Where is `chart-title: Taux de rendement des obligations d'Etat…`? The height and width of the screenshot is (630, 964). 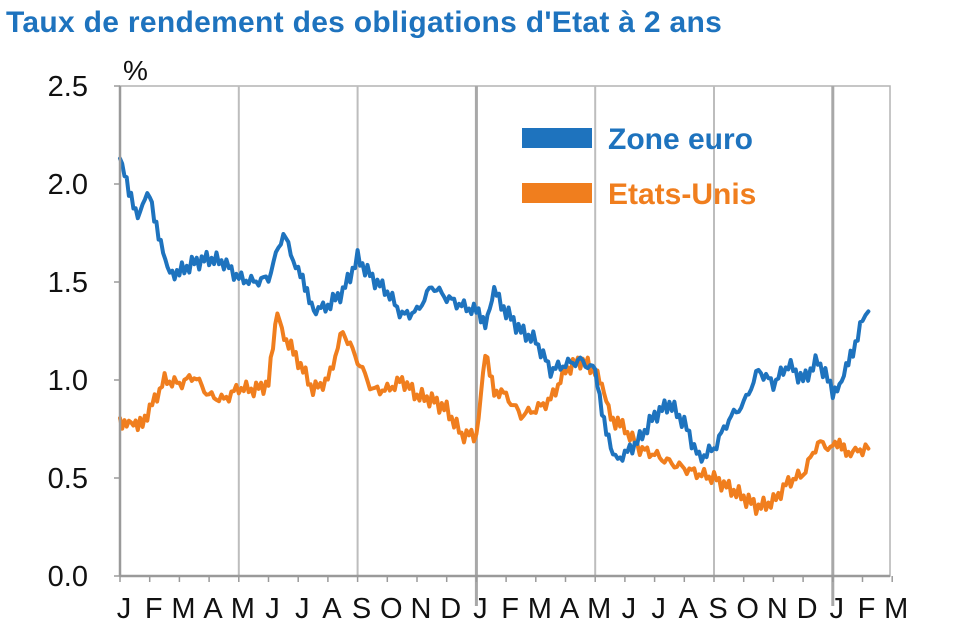
chart-title: Taux de rendement des obligations d'Etat… is located at coordinates (364, 22).